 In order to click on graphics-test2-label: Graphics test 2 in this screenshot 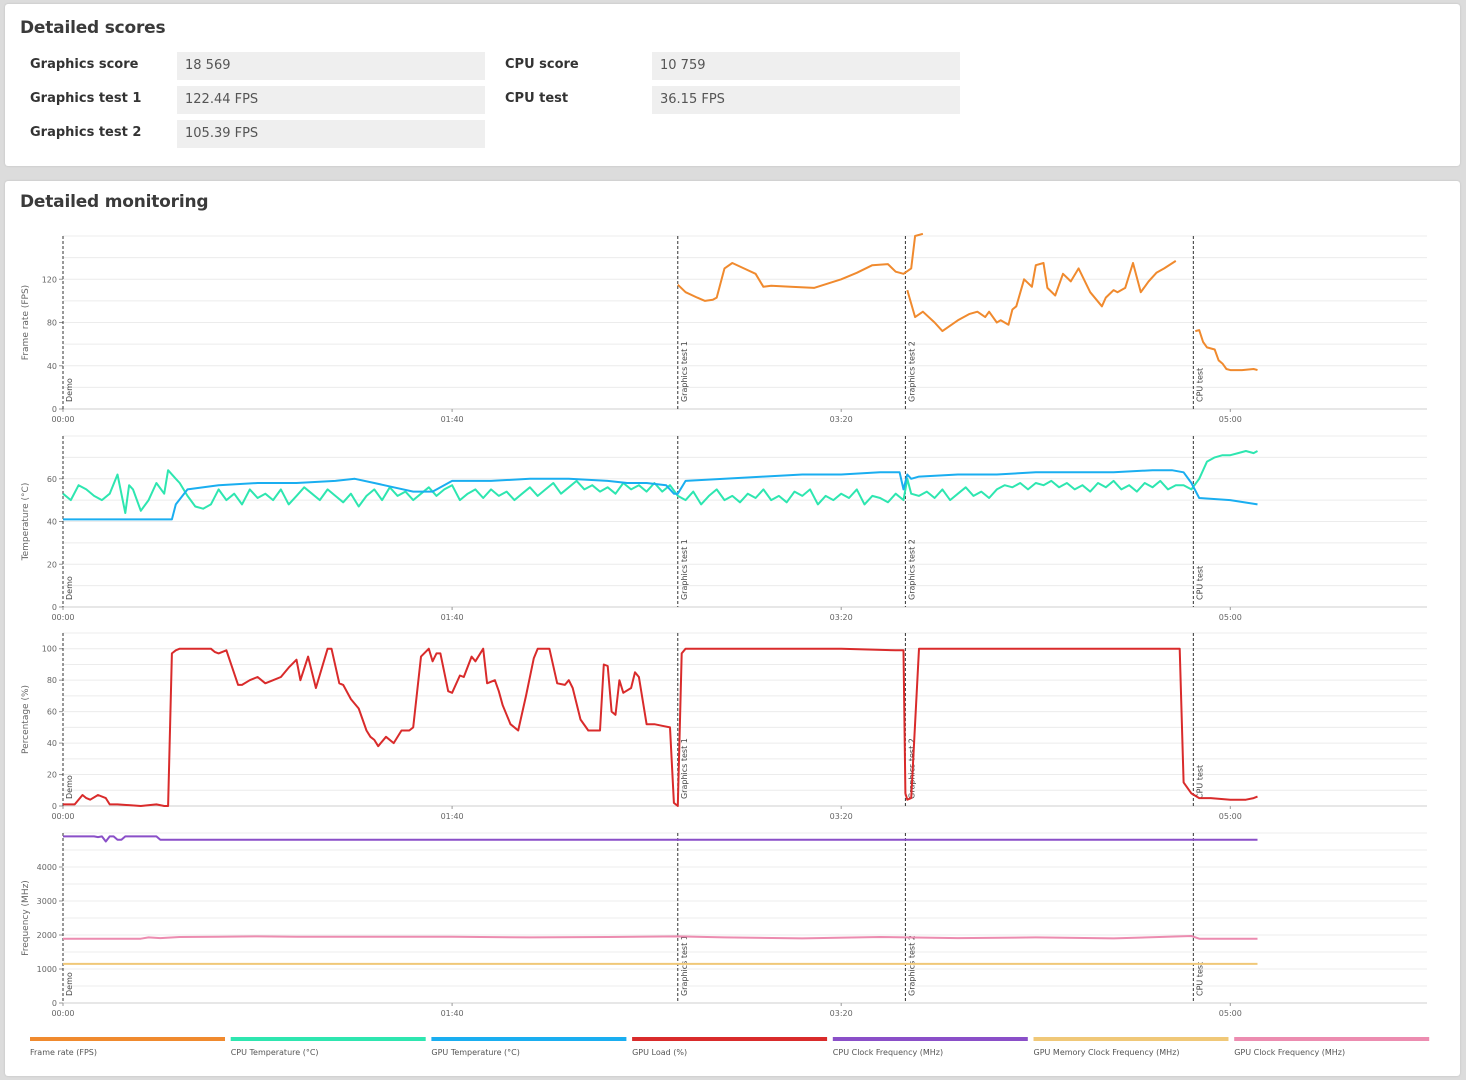, I will do `click(86, 132)`.